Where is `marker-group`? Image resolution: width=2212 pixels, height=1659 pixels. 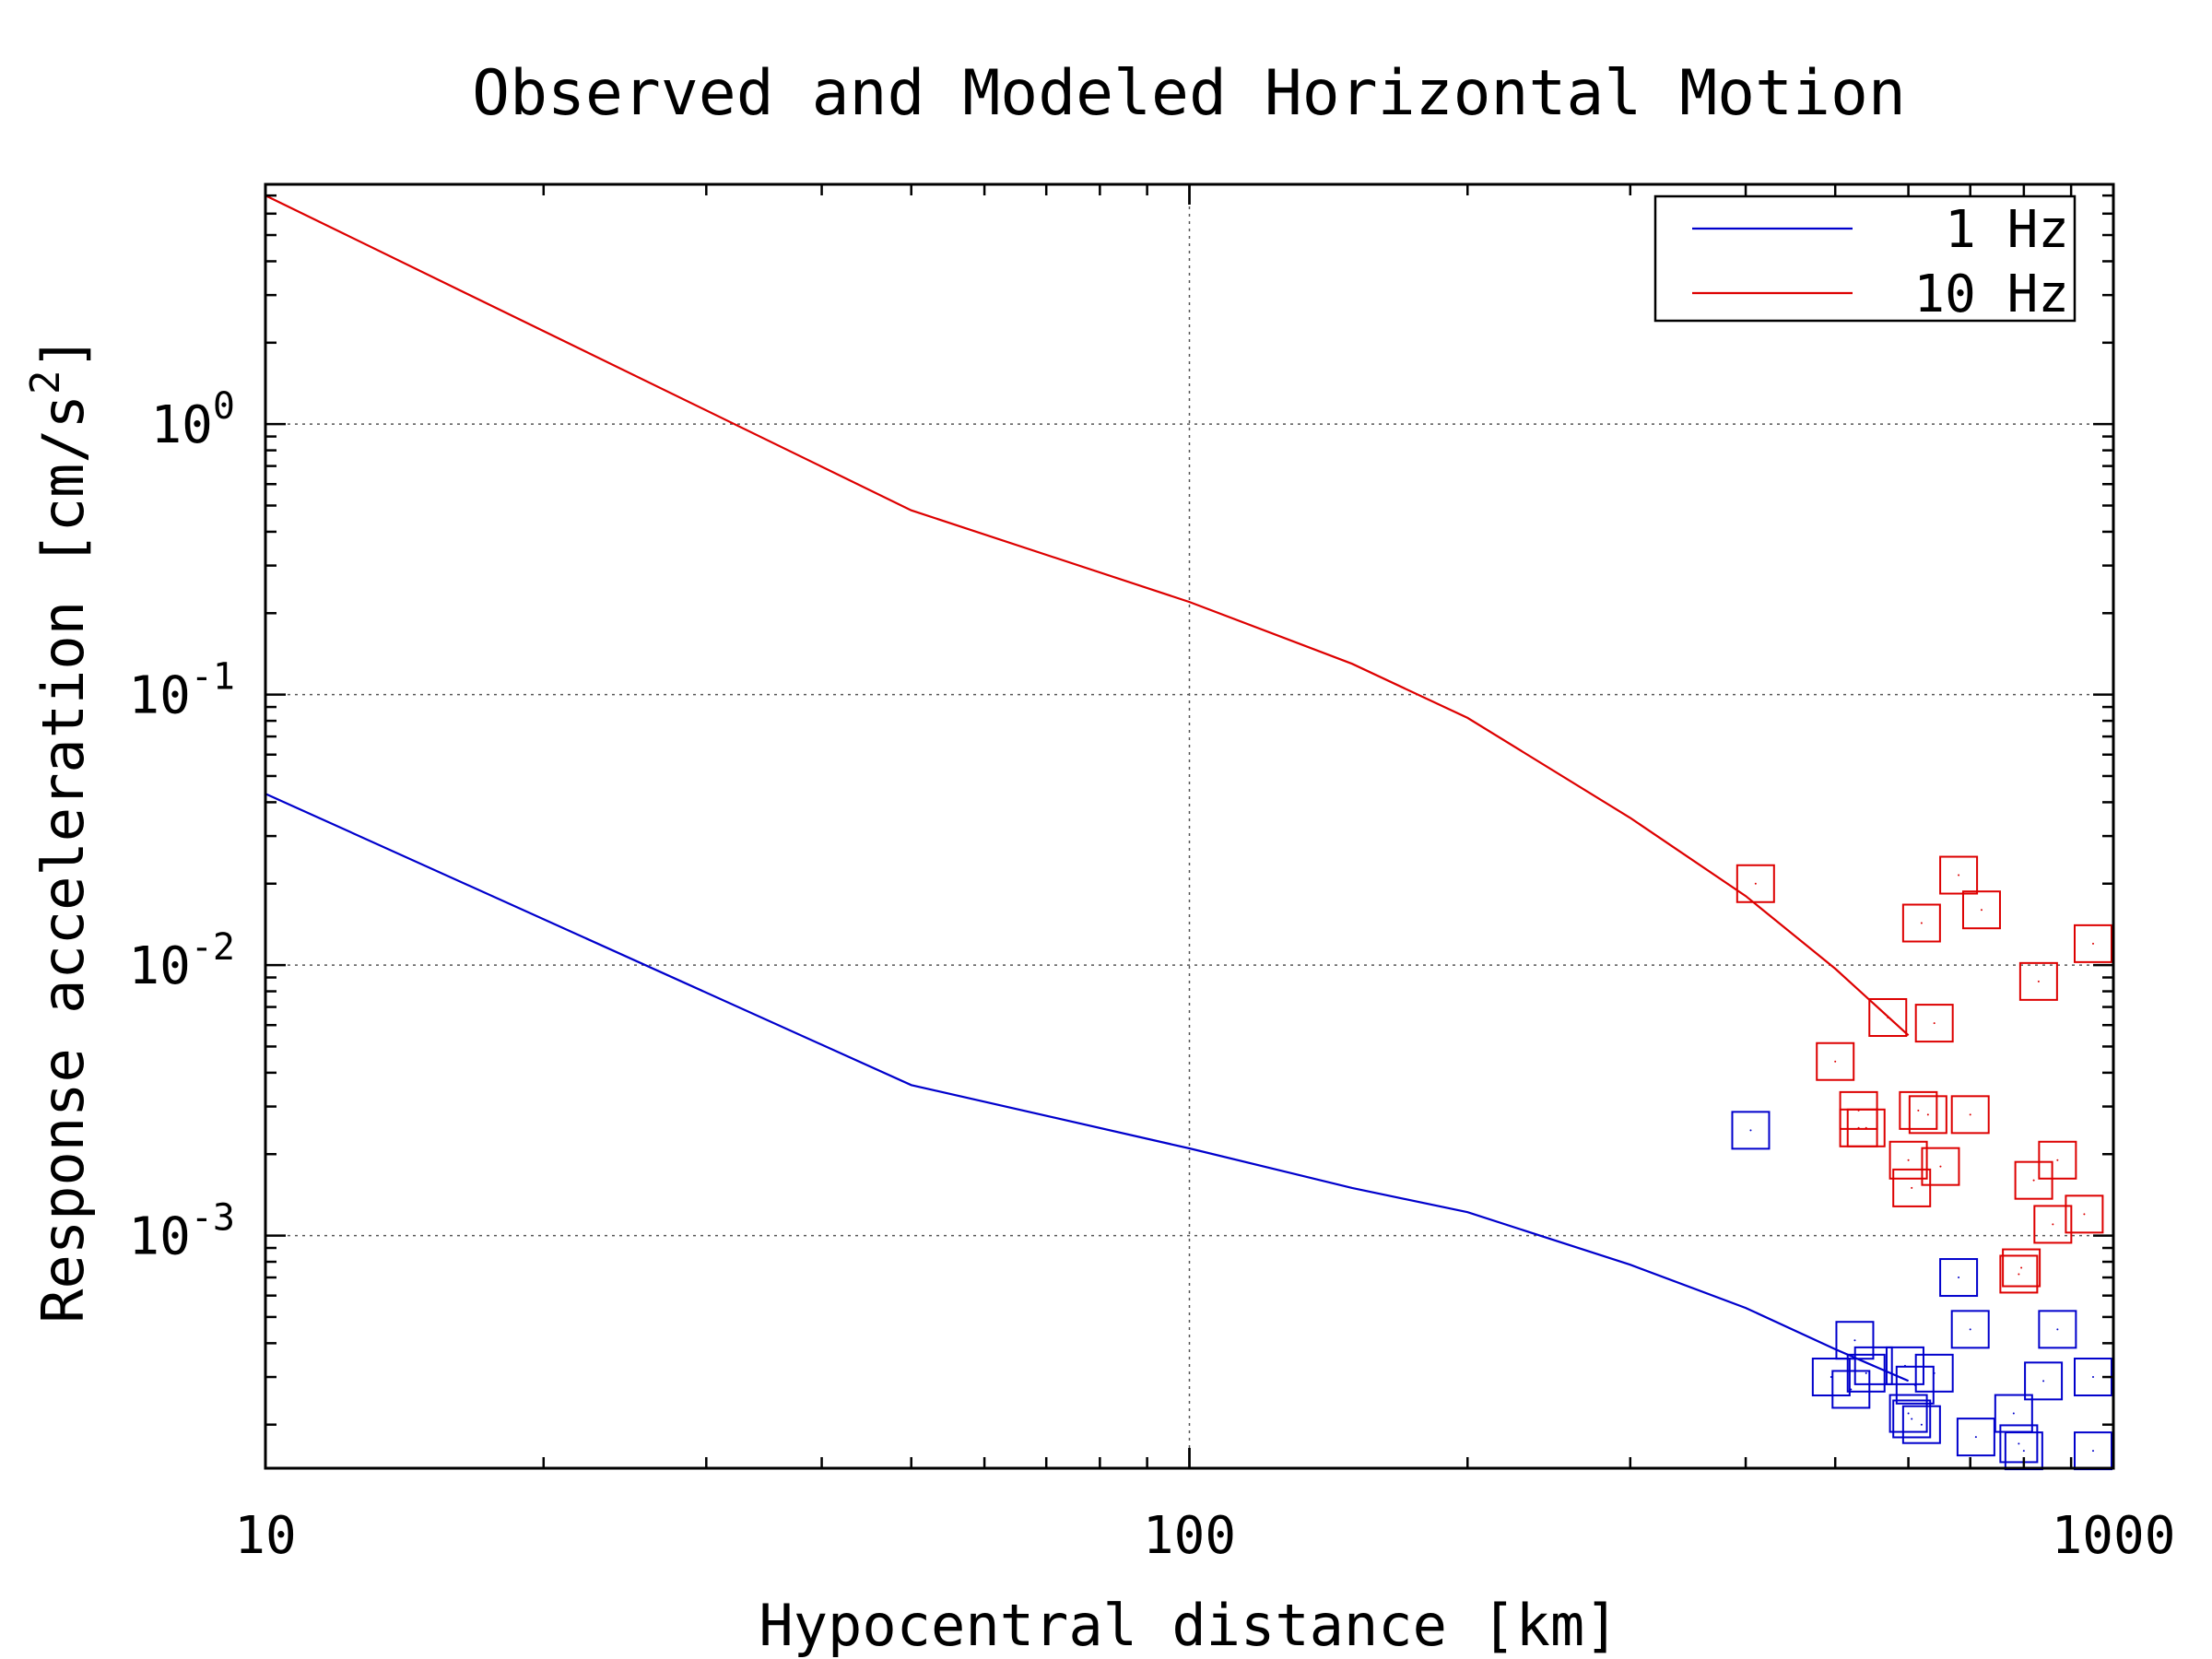 marker-group is located at coordinates (1921, 1163).